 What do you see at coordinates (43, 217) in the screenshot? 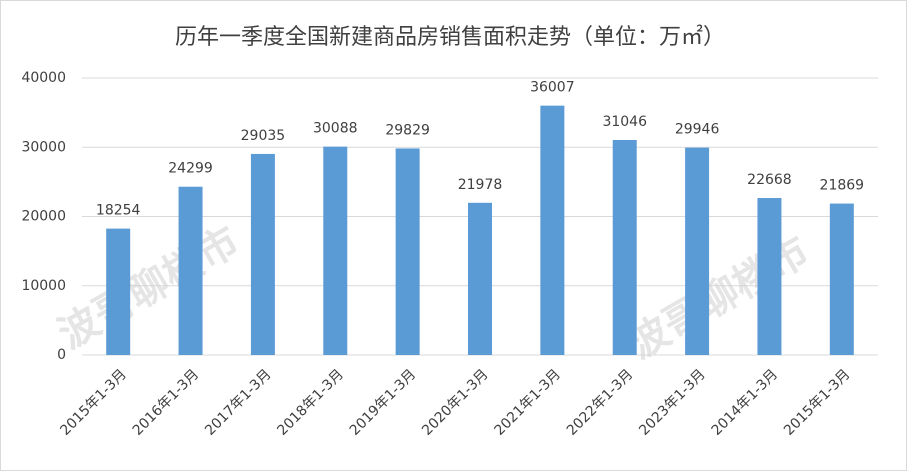
I see `y-tick-label: 20000` at bounding box center [43, 217].